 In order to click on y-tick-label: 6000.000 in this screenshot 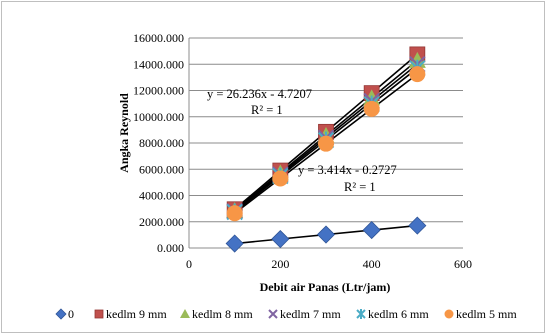, I will do `click(161, 169)`.